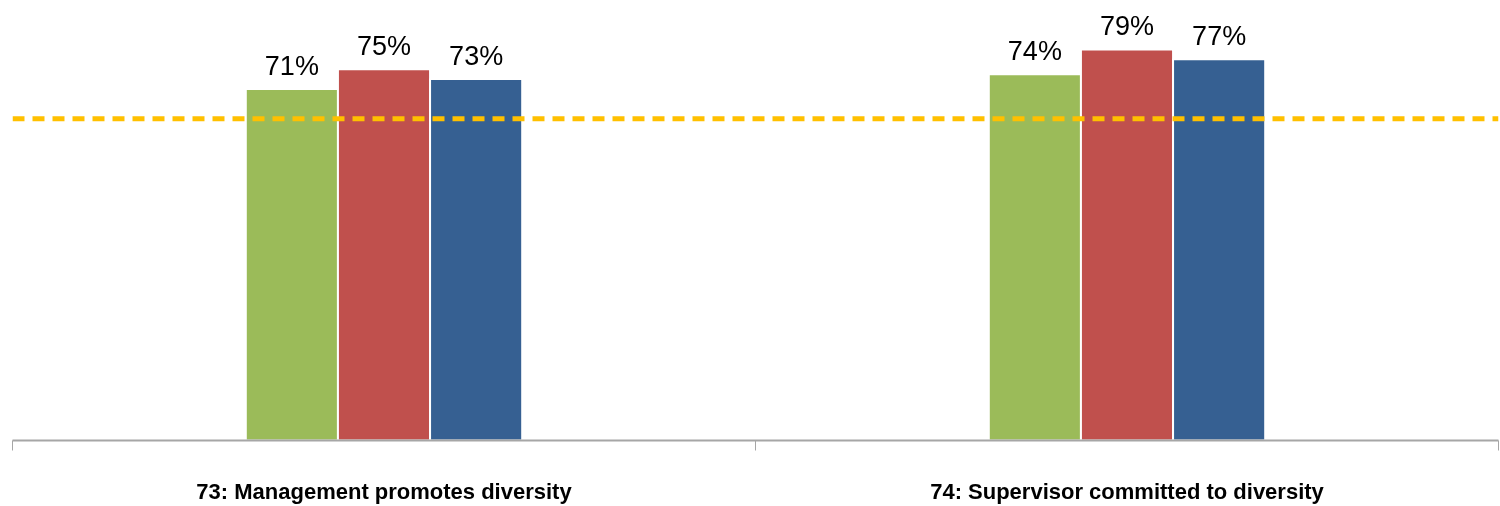 The width and height of the screenshot is (1500, 506). I want to click on data-label: 79%, so click(1127, 26).